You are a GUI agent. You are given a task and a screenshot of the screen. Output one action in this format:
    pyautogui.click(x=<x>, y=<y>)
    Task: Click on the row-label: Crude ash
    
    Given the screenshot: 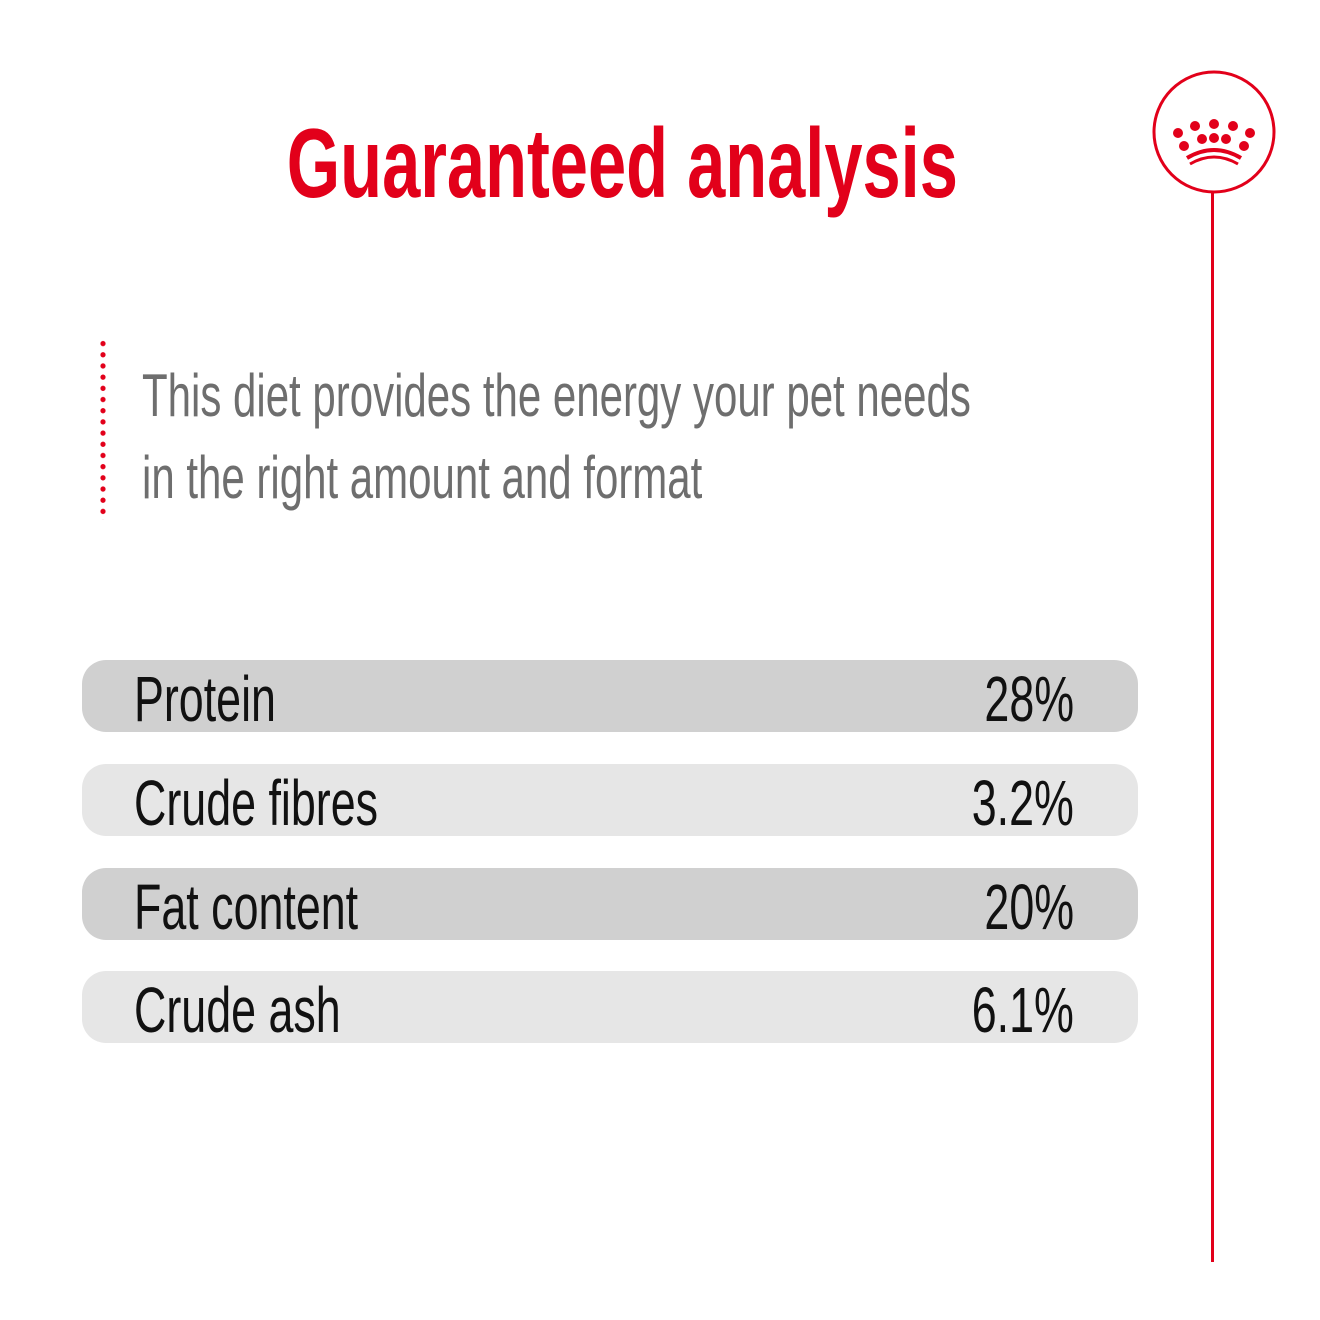 What is the action you would take?
    pyautogui.click(x=237, y=1010)
    